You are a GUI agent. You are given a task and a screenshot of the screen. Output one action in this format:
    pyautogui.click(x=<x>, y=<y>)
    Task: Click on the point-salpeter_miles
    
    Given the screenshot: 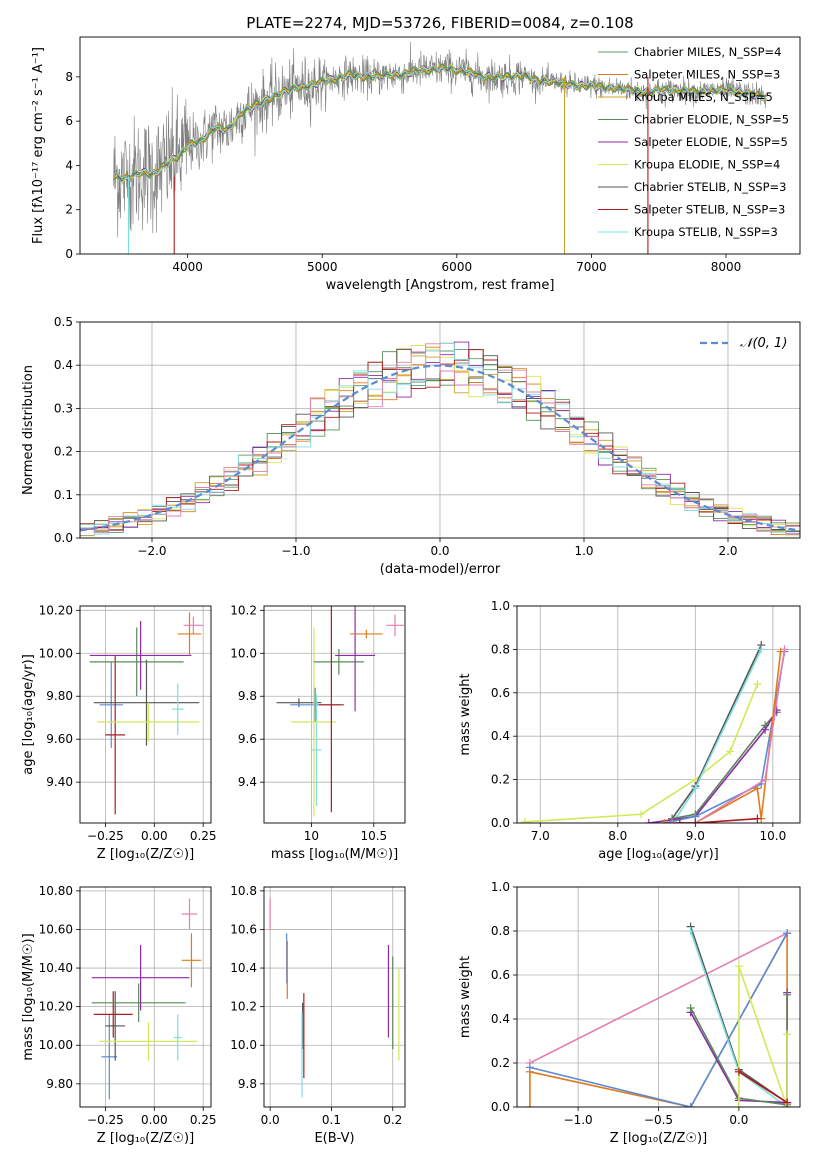 What is the action you would take?
    pyautogui.click(x=191, y=960)
    